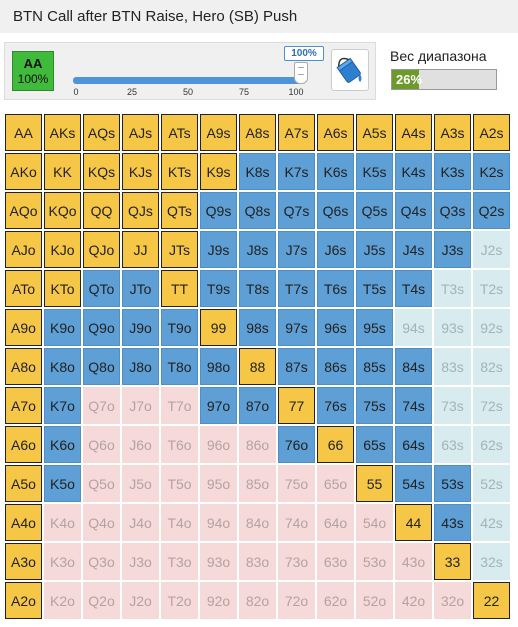 The height and width of the screenshot is (627, 518). What do you see at coordinates (374, 171) in the screenshot?
I see `hand-cell-k5s: K5s` at bounding box center [374, 171].